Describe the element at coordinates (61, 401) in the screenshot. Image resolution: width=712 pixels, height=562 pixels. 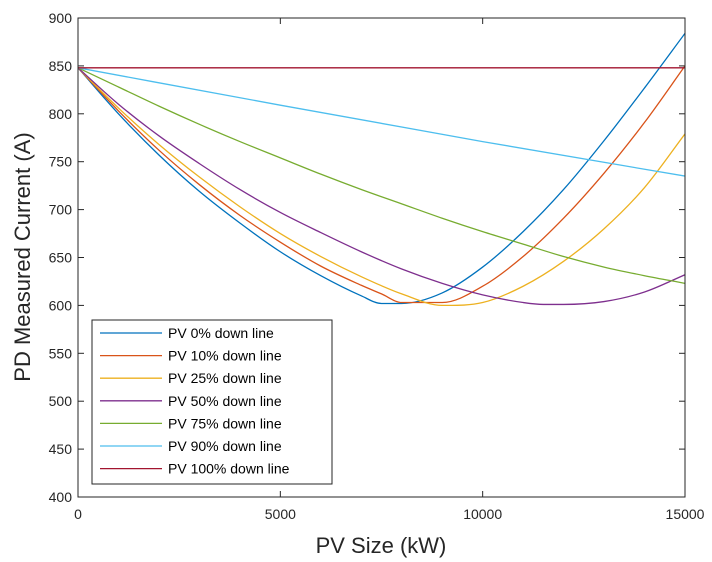
I see `y-tick-label: 500` at that location.